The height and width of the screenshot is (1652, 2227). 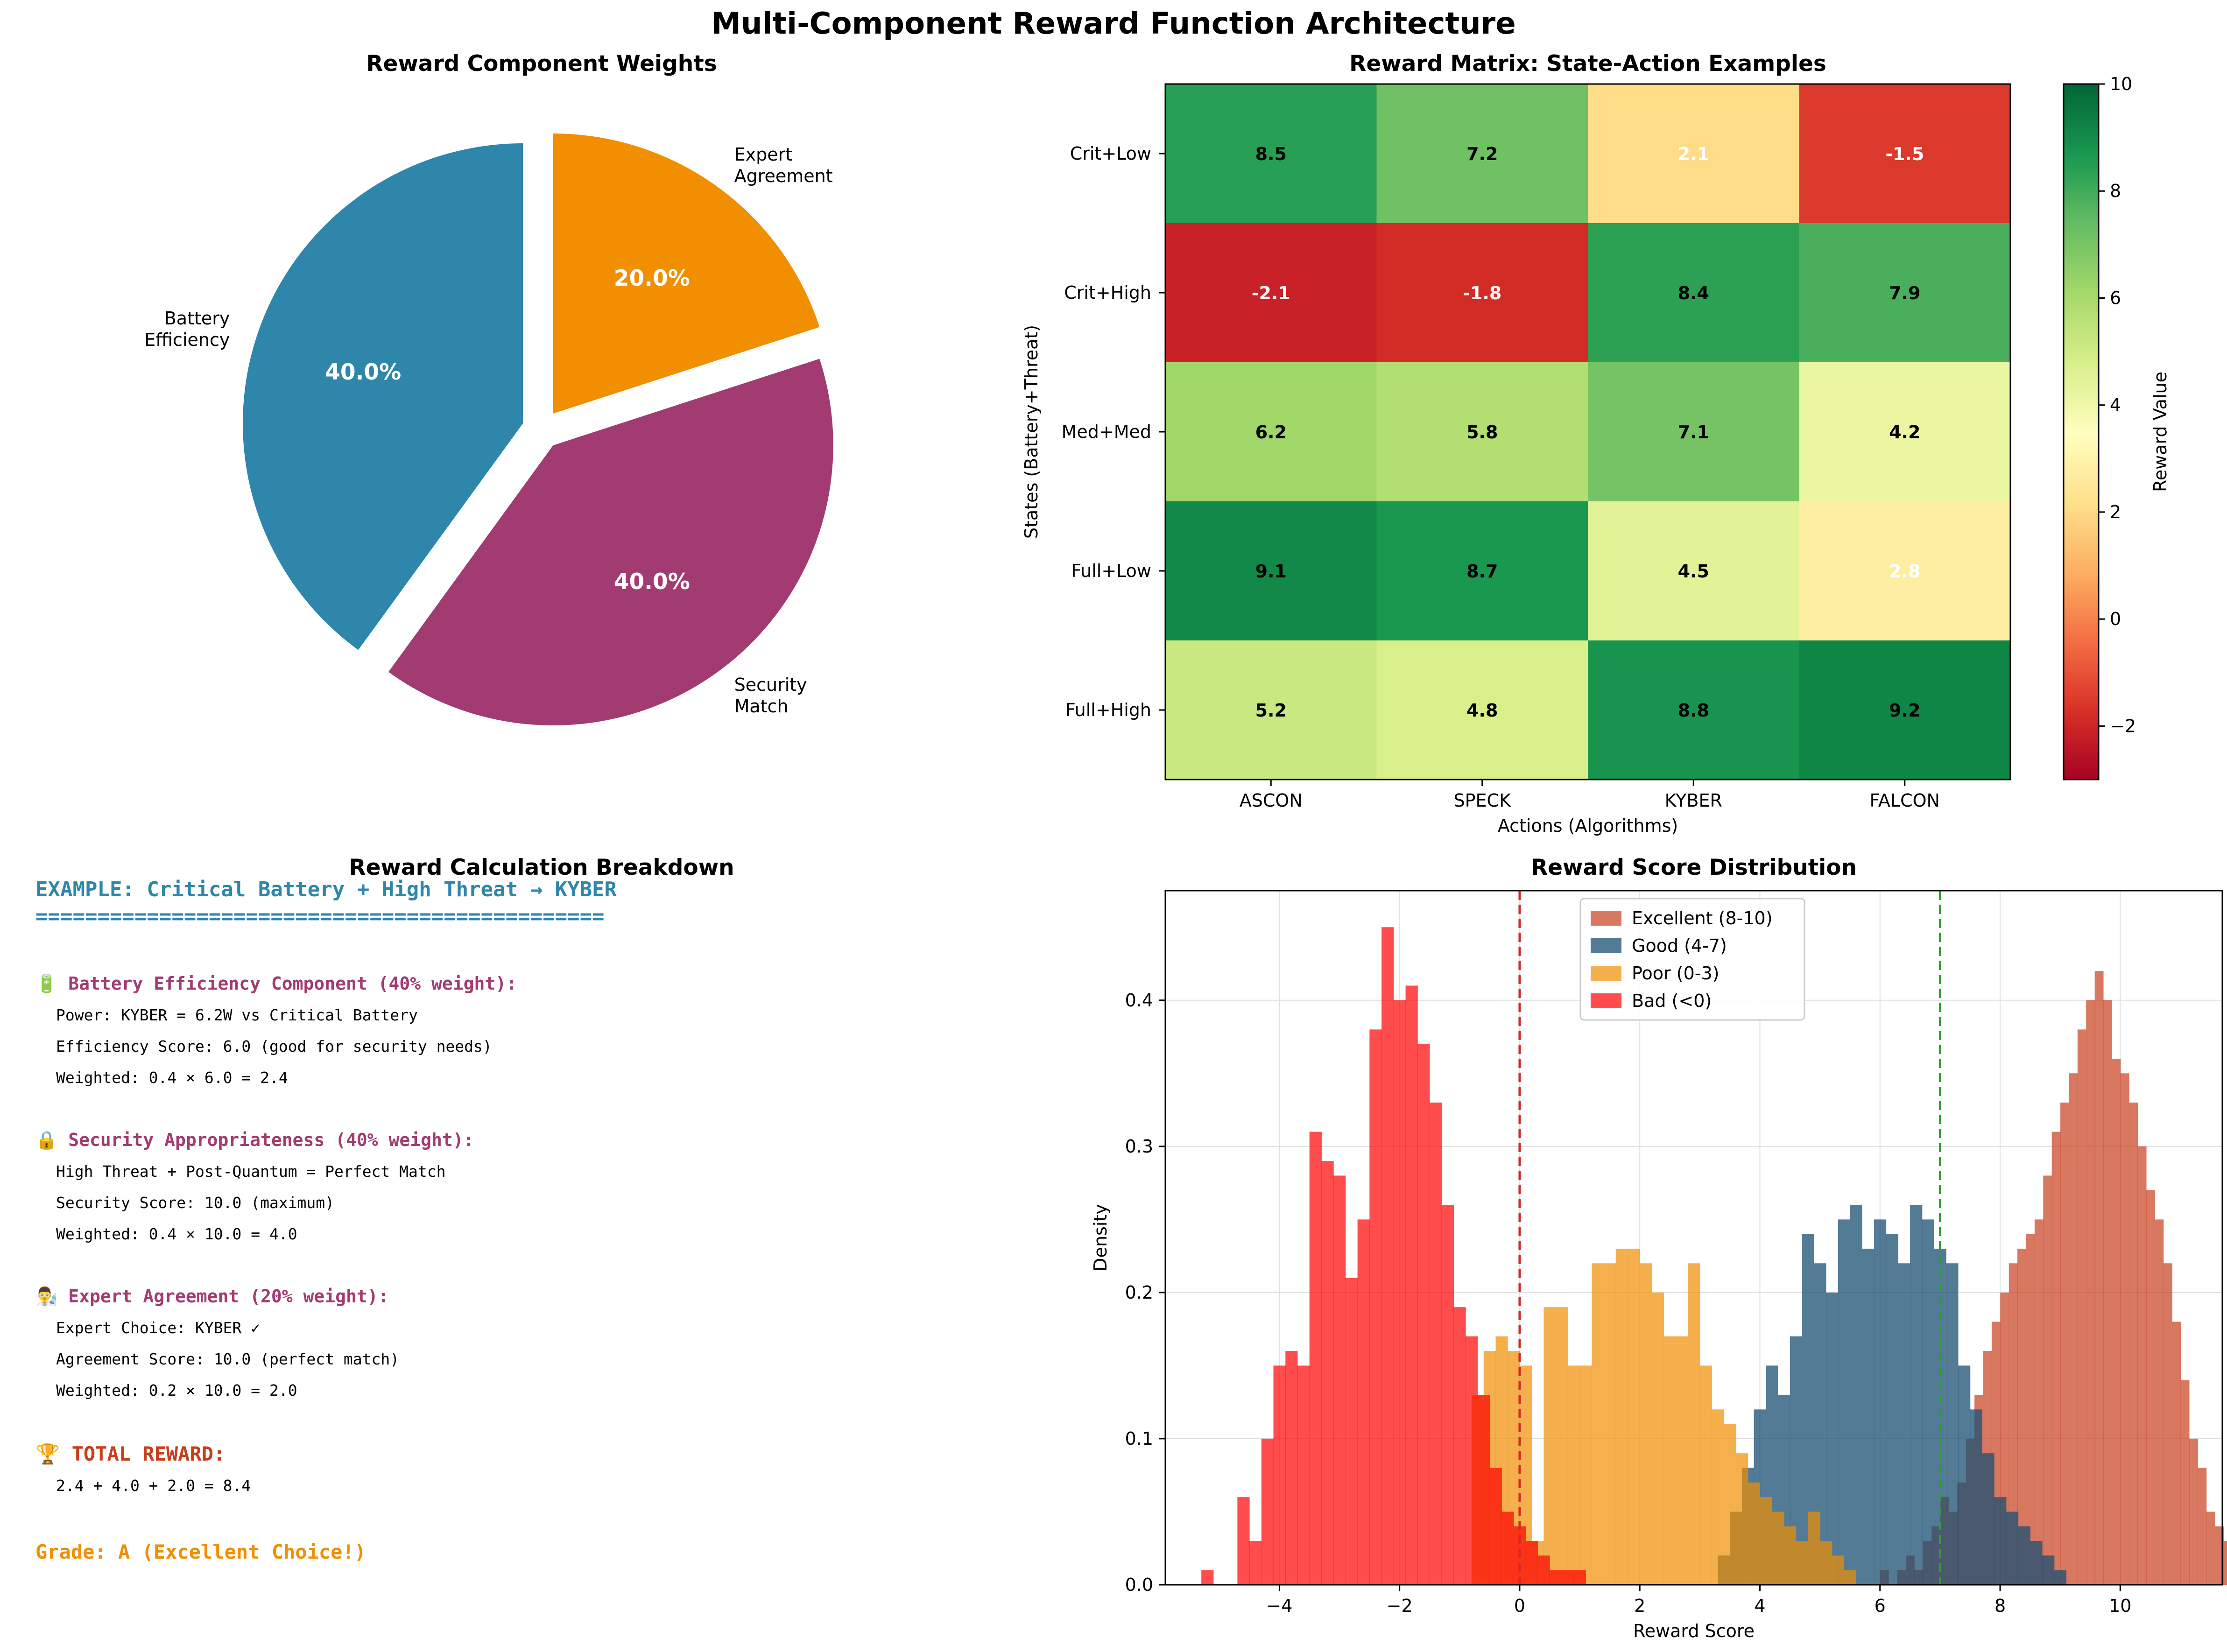 I want to click on legend-label: Excellent (8-10), so click(x=1702, y=918).